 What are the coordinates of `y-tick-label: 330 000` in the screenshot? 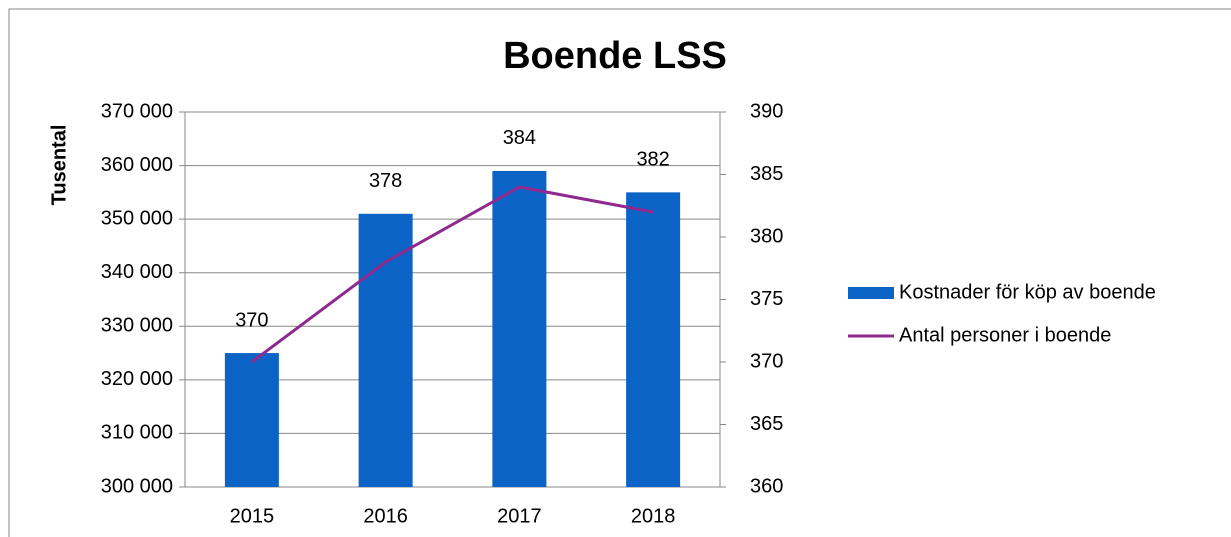 It's located at (137, 326).